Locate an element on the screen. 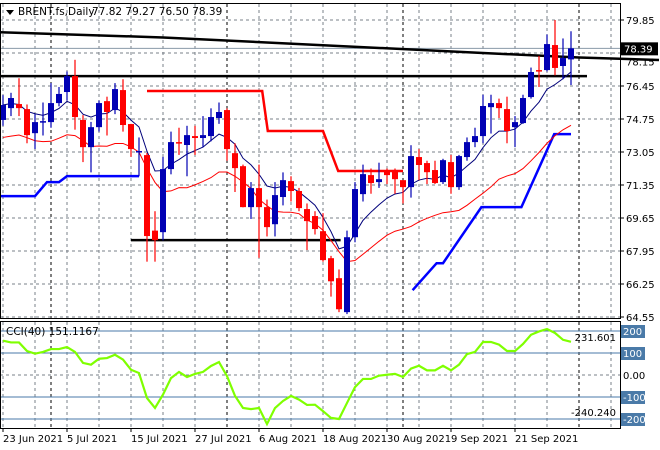  cci-label: CCI(40) 151.1167 is located at coordinates (52, 332).